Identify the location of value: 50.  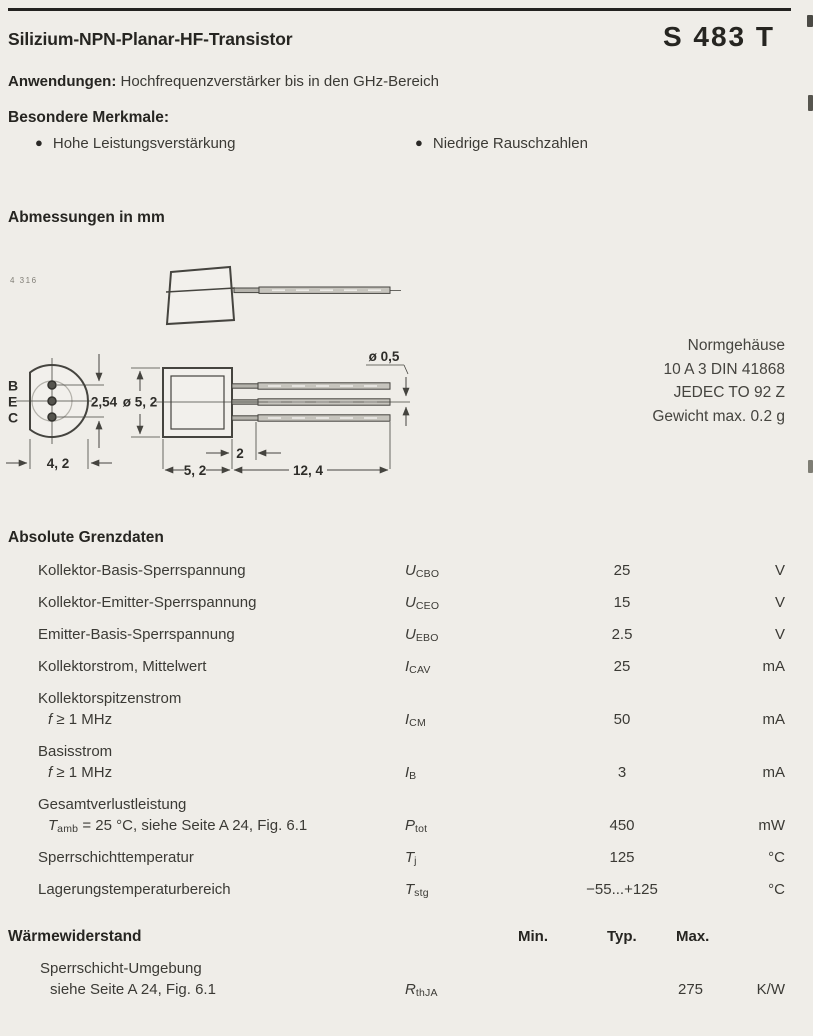
(622, 719).